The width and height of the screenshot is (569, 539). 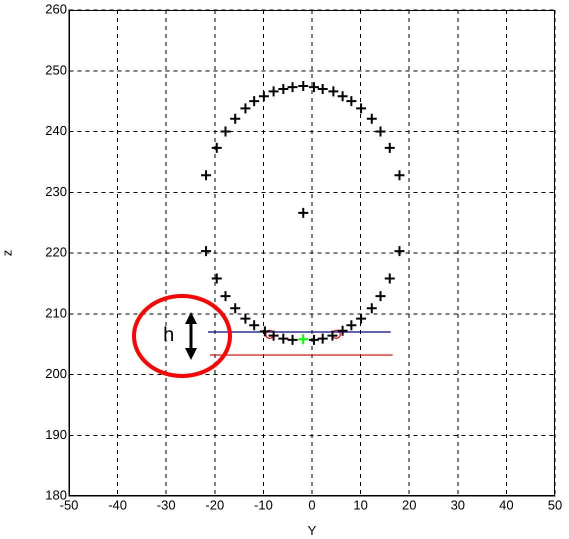 What do you see at coordinates (506, 504) in the screenshot?
I see `x-tick-label: 40` at bounding box center [506, 504].